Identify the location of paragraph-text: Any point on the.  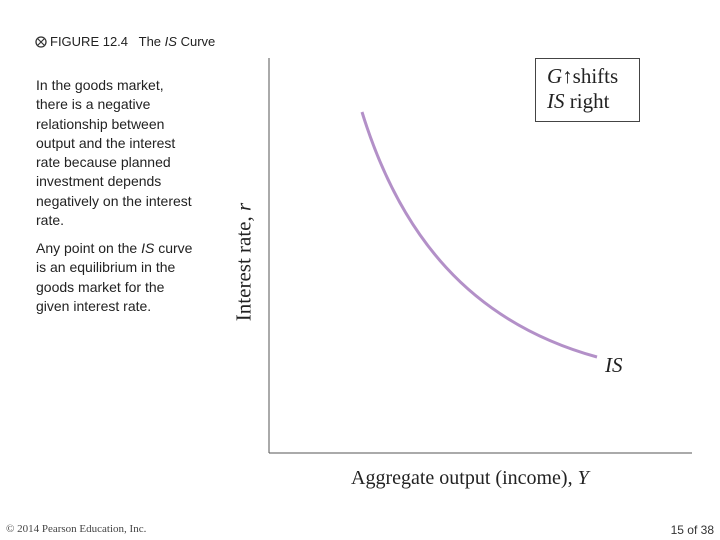
(87, 248).